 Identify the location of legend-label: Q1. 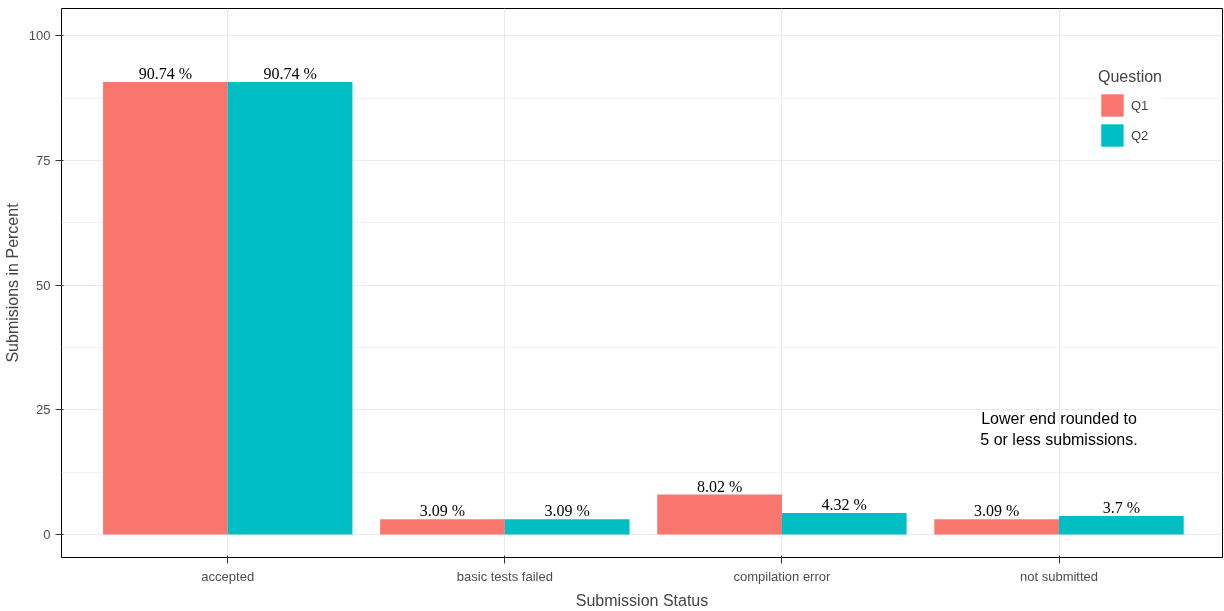
(1140, 105).